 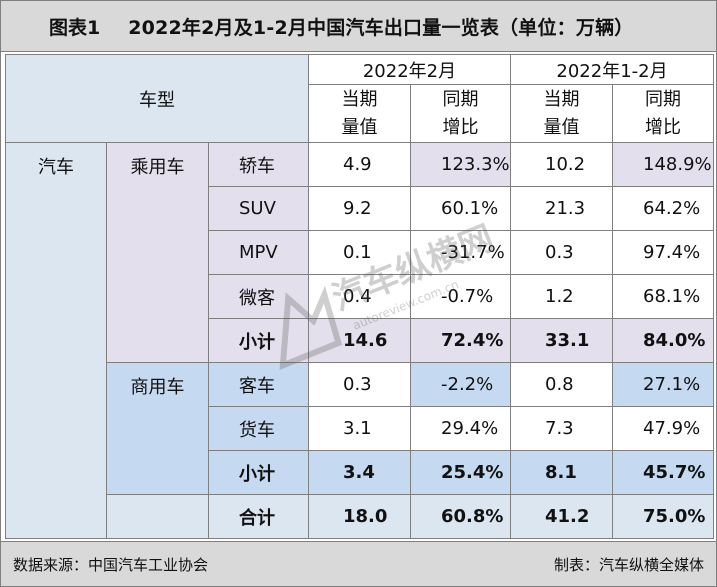 I want to click on table-row: 微客 0.4 -0.7% 1.2 68.1%, so click(x=360, y=296).